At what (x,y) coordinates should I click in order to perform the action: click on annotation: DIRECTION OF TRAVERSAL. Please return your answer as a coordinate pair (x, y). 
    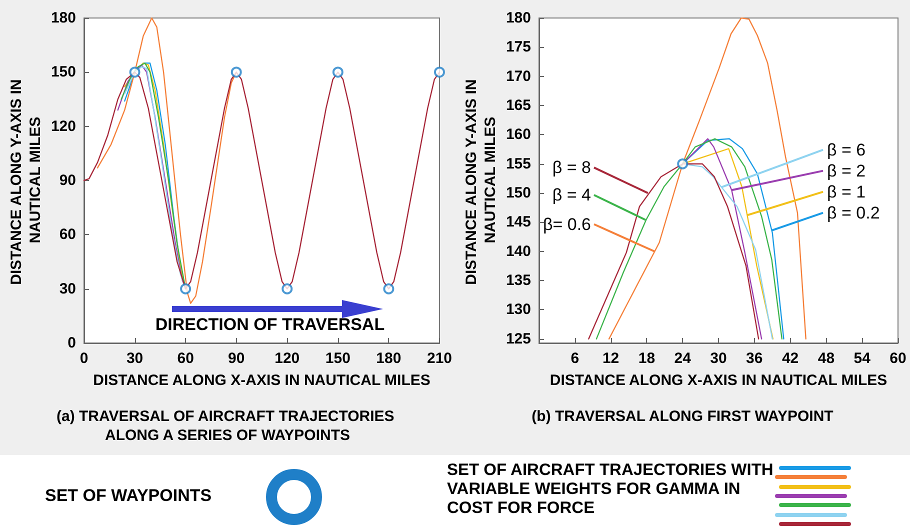
    Looking at the image, I should click on (270, 325).